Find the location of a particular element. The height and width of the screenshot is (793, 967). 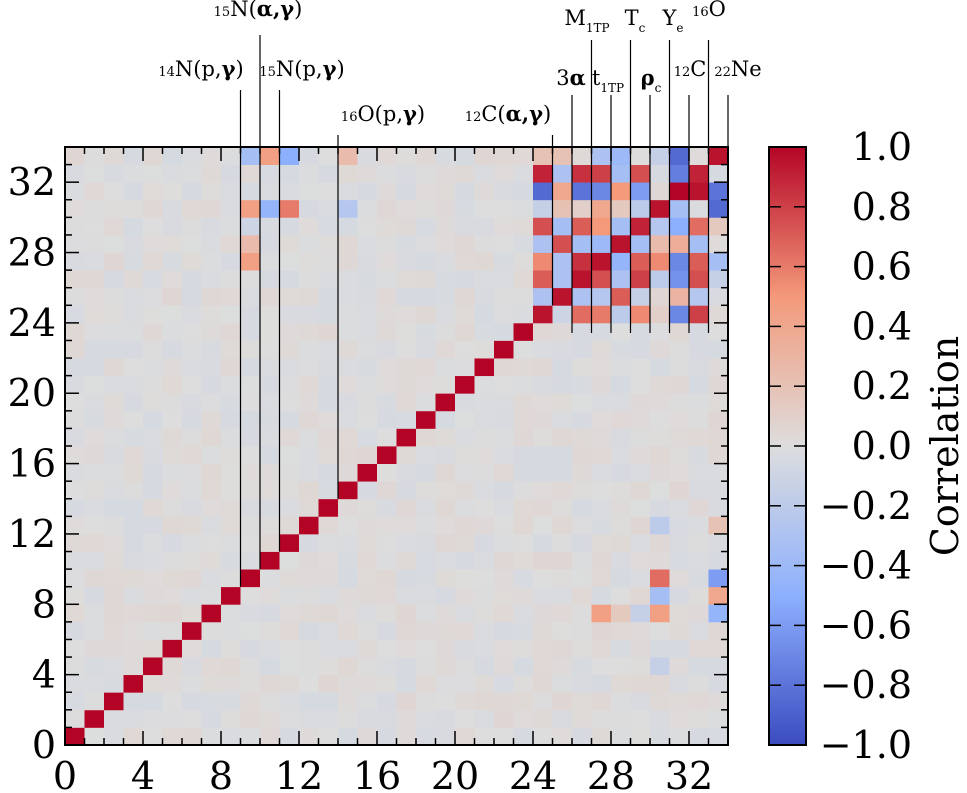

y-tick-label: 16 is located at coordinates (32, 464).